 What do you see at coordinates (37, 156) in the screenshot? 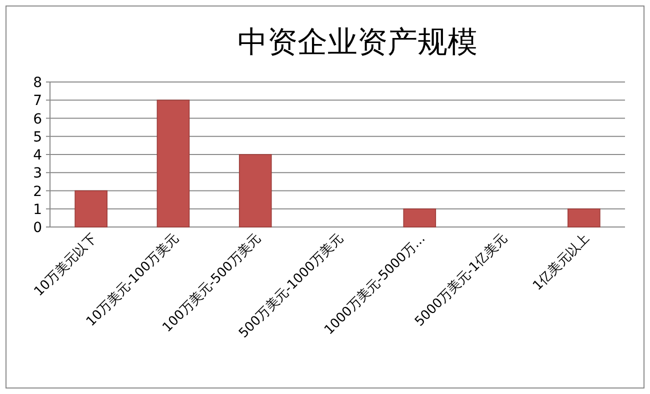
I see `y-tick-label: 4` at bounding box center [37, 156].